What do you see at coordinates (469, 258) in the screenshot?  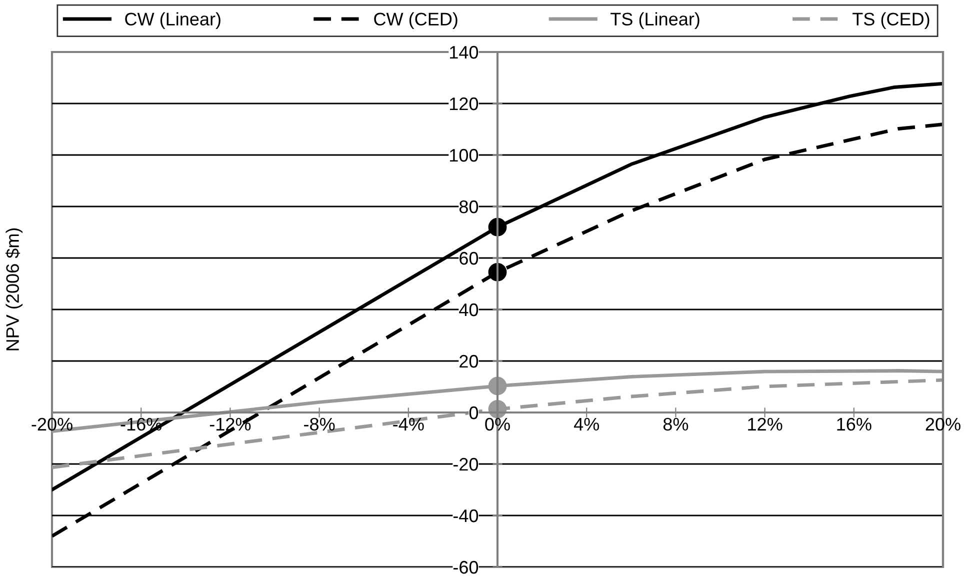 I see `y-tick-label: 60` at bounding box center [469, 258].